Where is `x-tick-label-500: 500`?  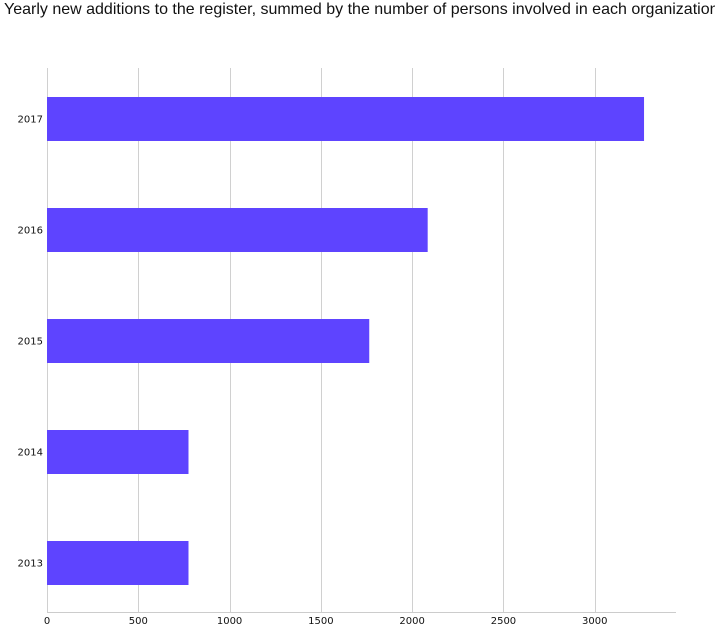
x-tick-label-500: 500 is located at coordinates (138, 620).